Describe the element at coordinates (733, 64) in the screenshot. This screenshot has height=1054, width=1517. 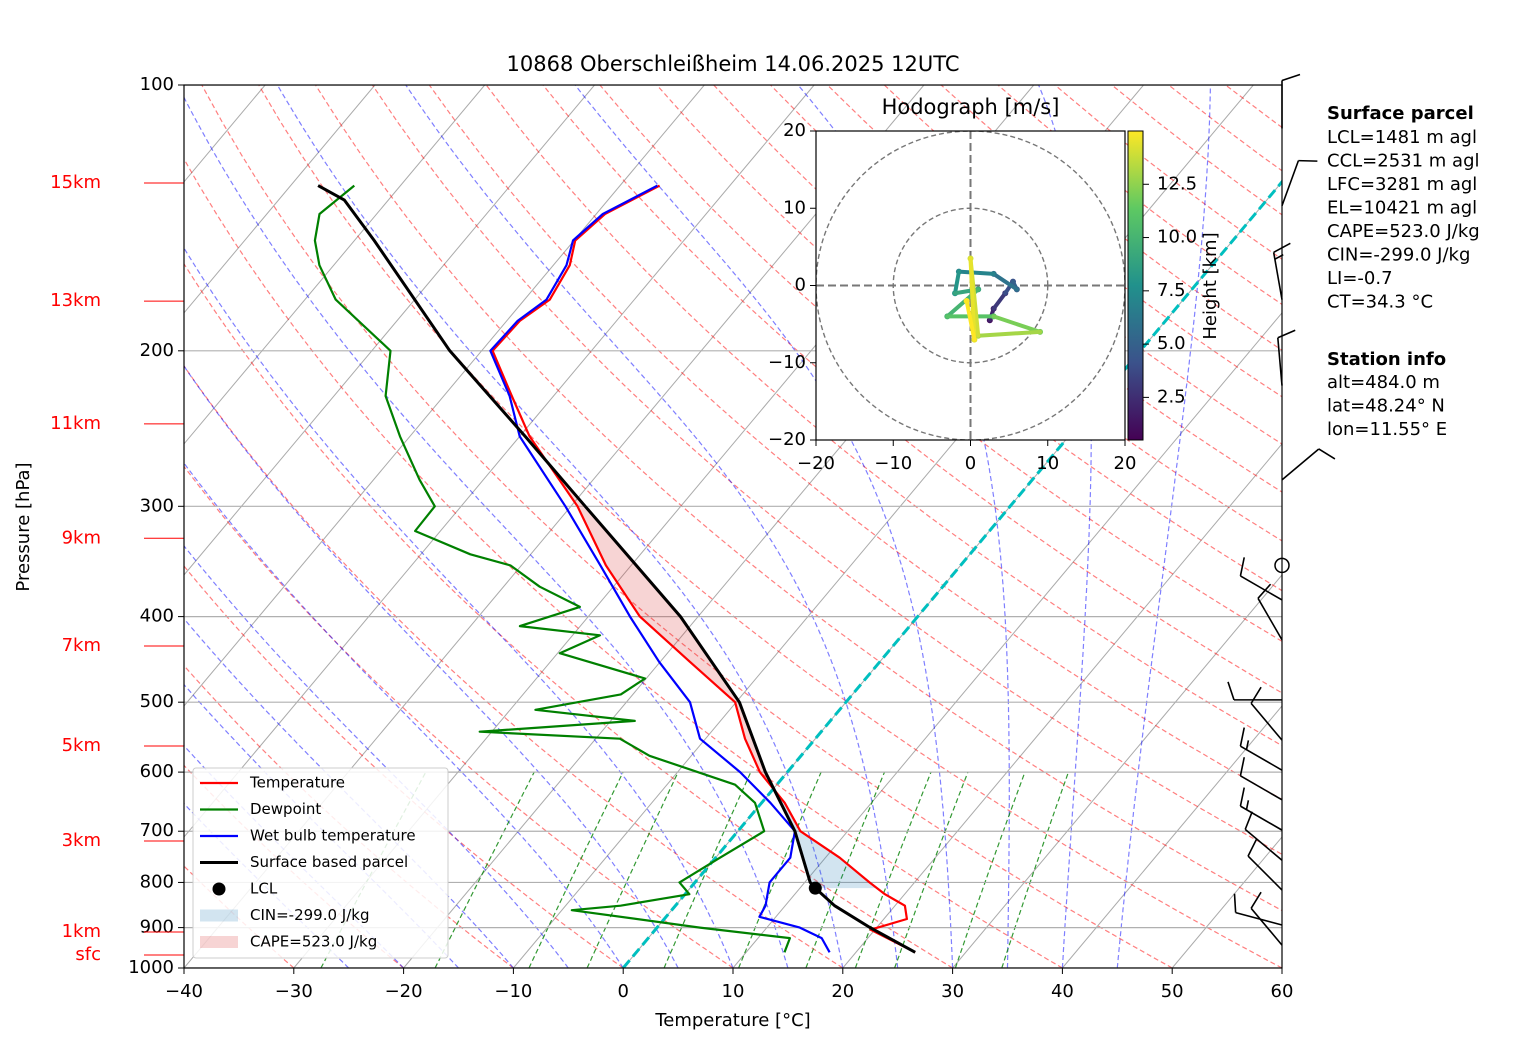
I see `chart-title: 10868 Oberschleißheim 14.06.2025 12UTC` at that location.